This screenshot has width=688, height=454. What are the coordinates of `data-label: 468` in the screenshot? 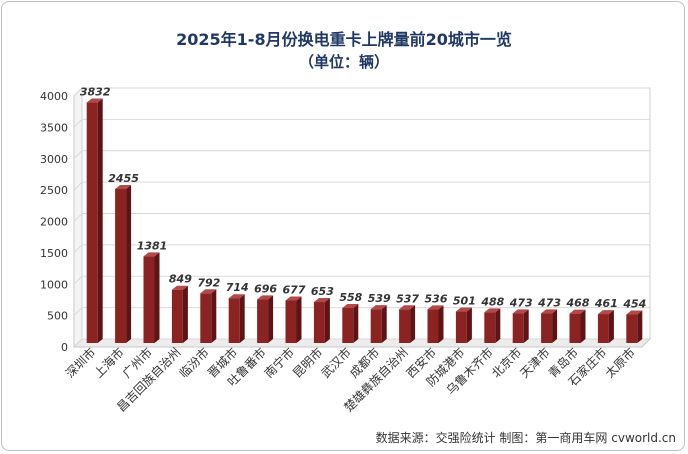 It's located at (578, 303).